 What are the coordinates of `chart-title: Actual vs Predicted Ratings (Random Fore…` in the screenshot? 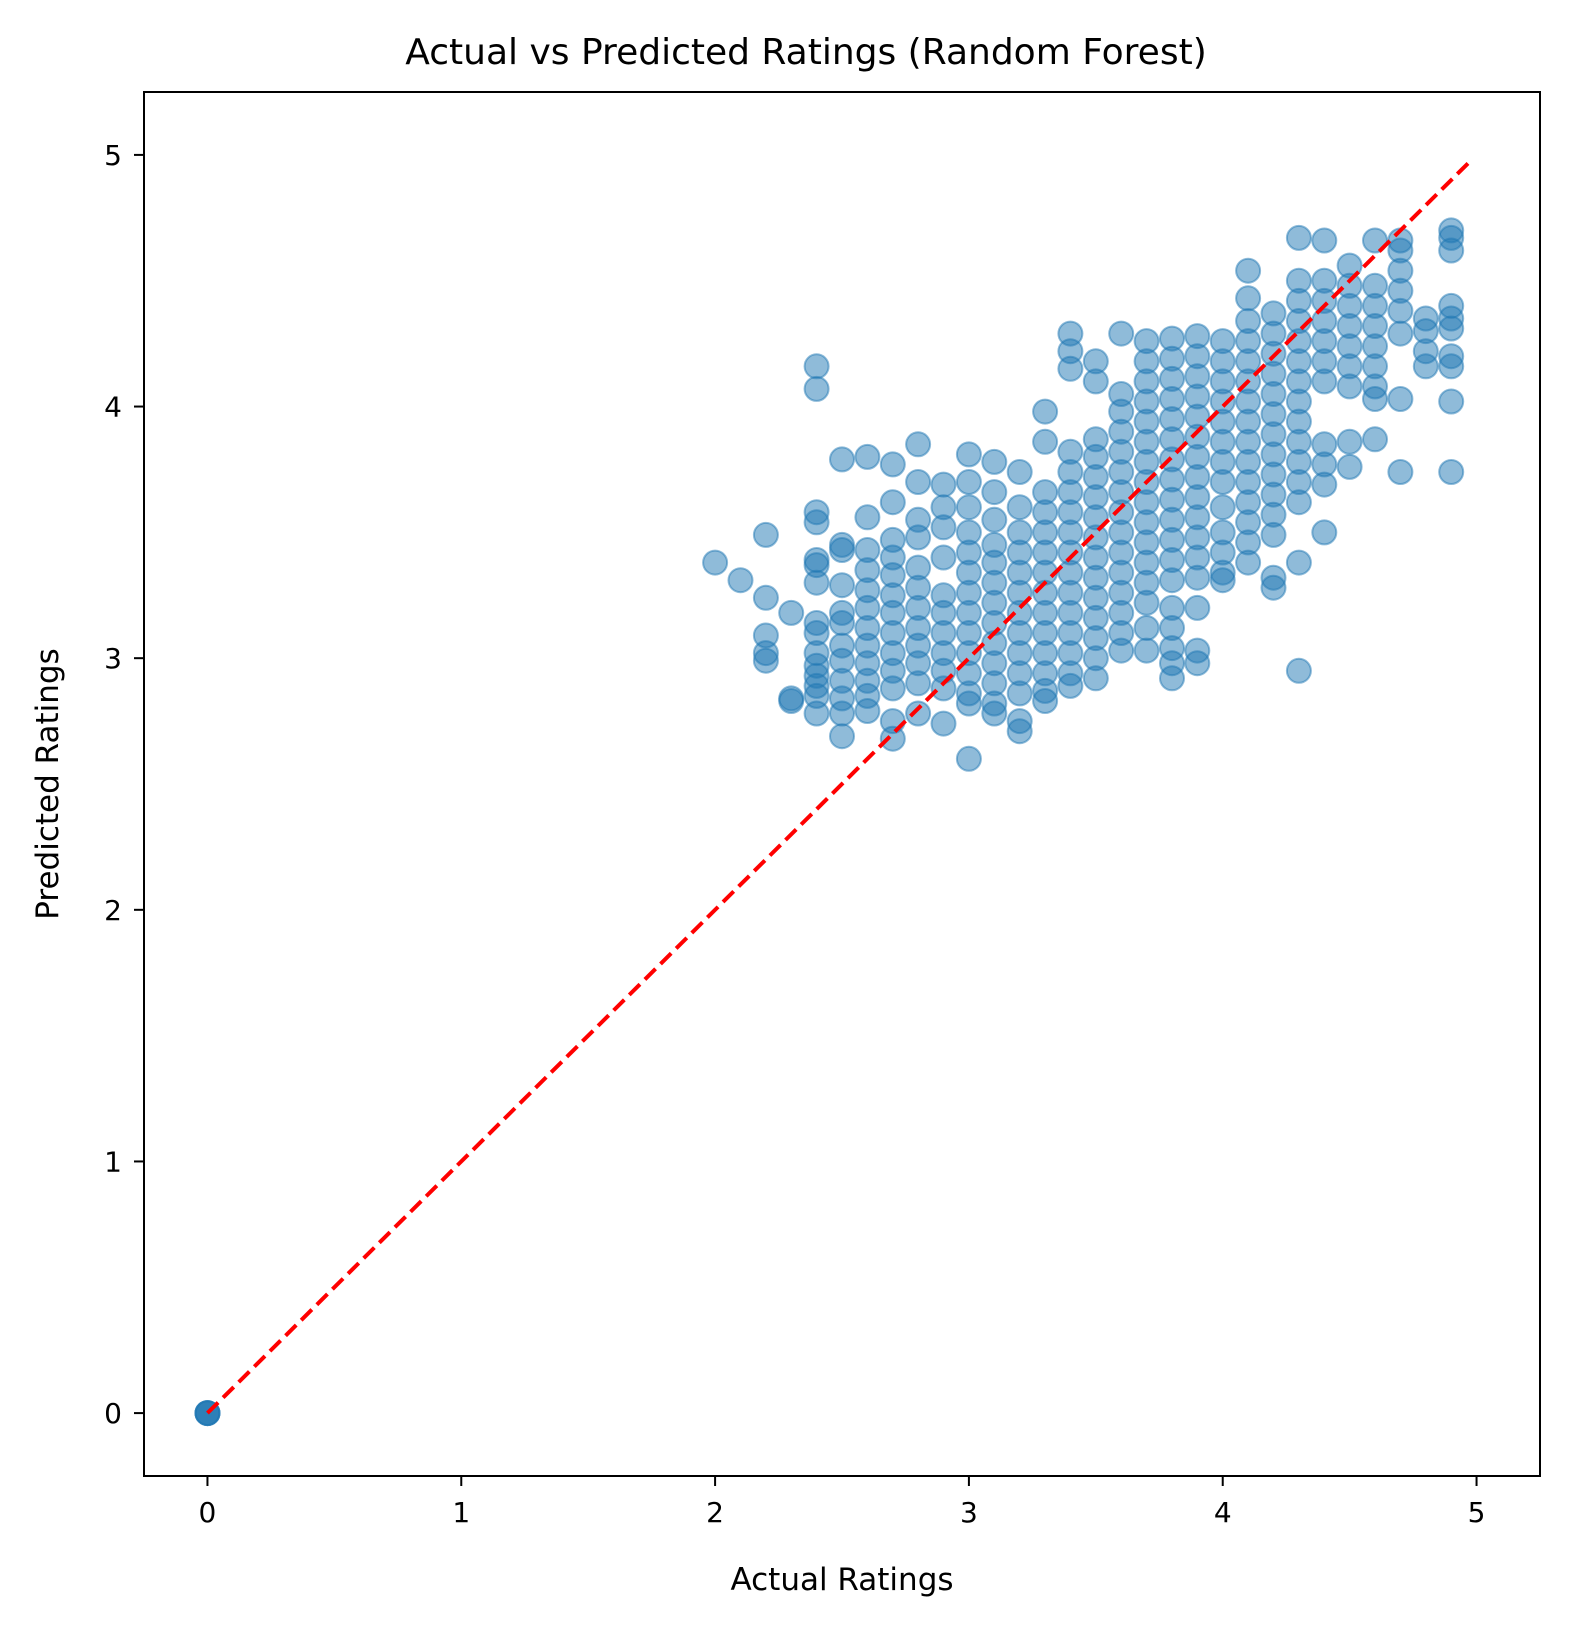 It's located at (806, 52).